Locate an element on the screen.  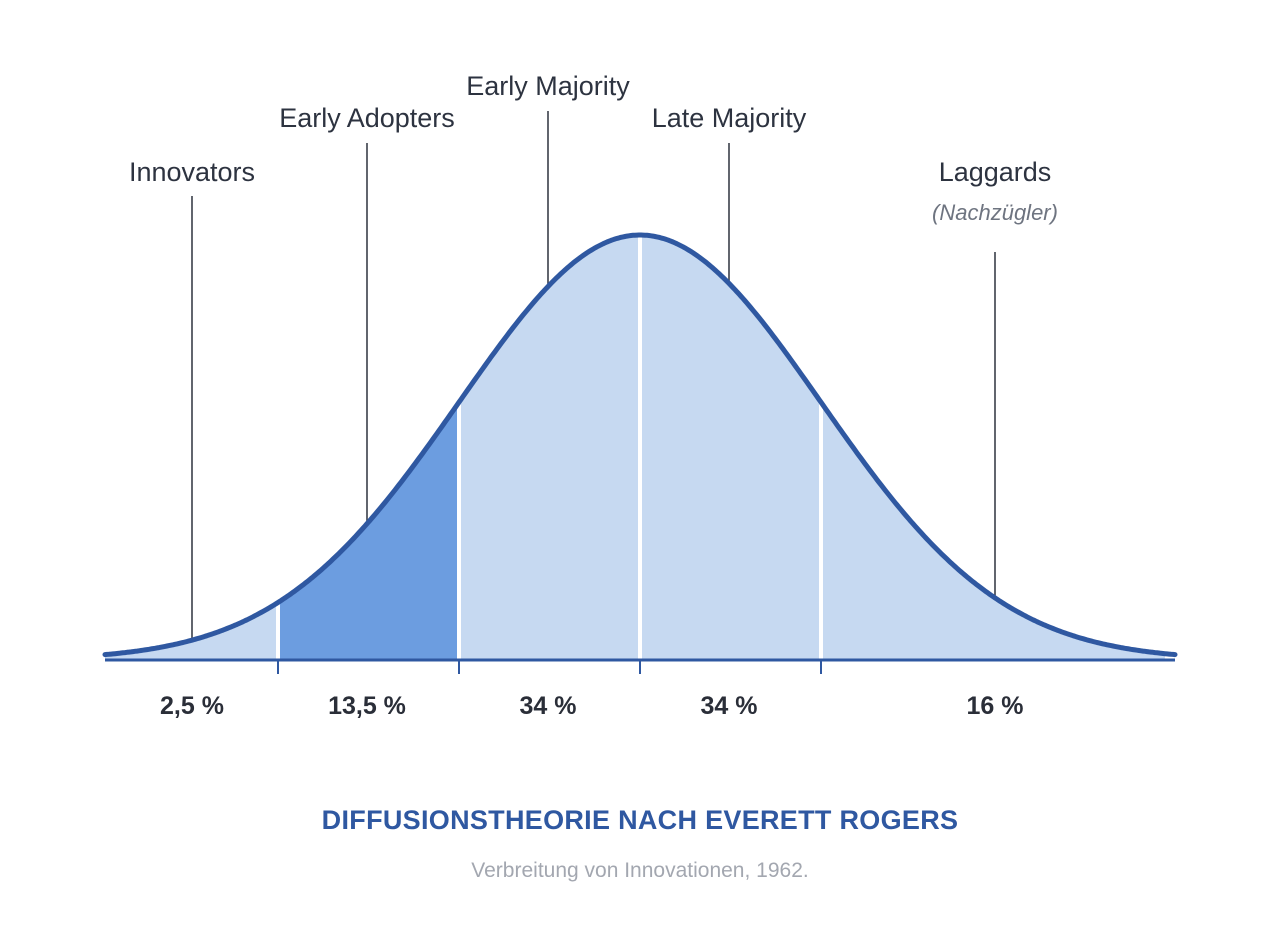
chart-subtitle: Verbreitung von Innovationen, 1962. is located at coordinates (640, 870).